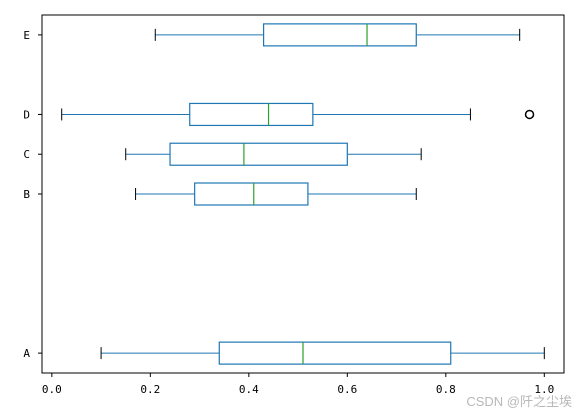 The image size is (588, 418). Describe the element at coordinates (347, 389) in the screenshot. I see `x-tick-label: 0.6` at that location.